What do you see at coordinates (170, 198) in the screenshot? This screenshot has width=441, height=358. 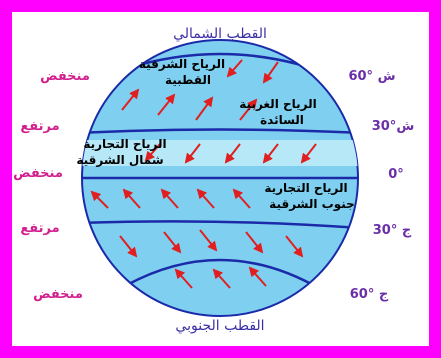 I see `se-trades-arrows` at bounding box center [170, 198].